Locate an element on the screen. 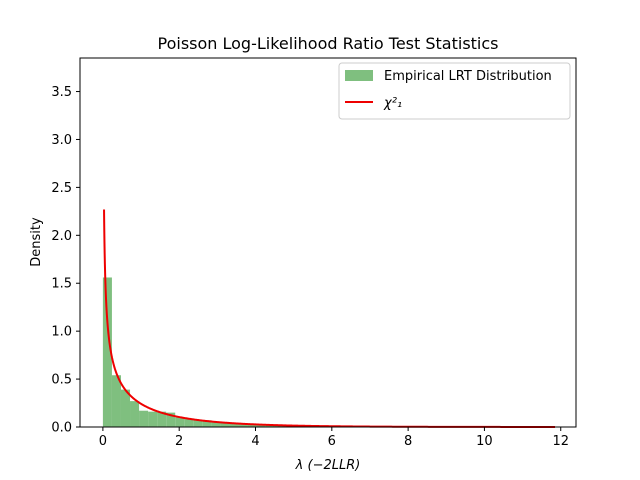  legend-label-chi-square: χ²₁ is located at coordinates (392, 103).